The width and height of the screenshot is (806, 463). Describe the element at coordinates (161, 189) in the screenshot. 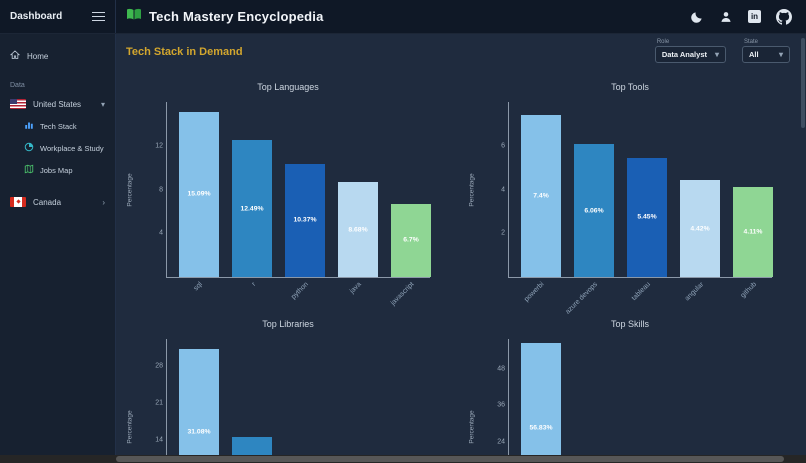

I see `y-tick-label: 8` at that location.